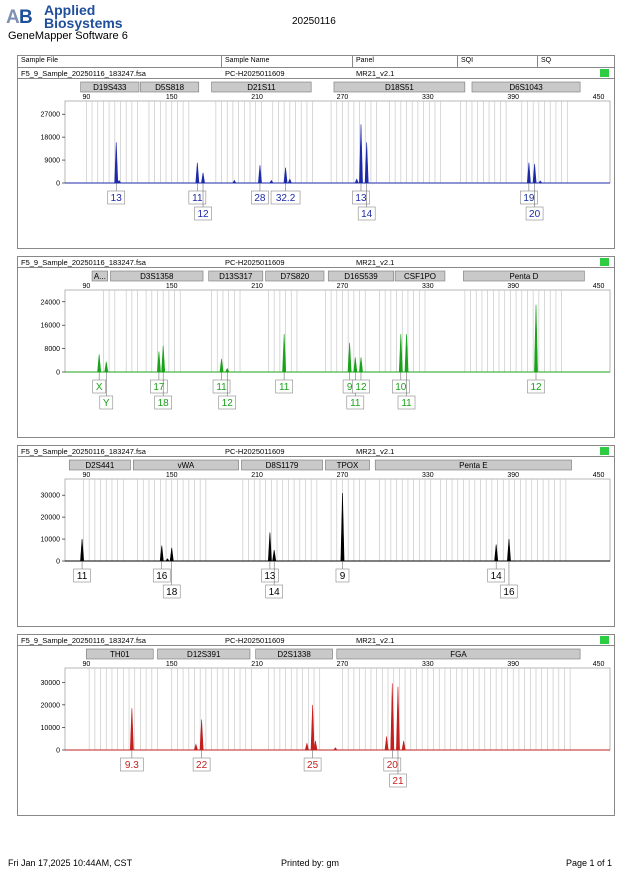 Image resolution: width=620 pixels, height=877 pixels. What do you see at coordinates (51, 496) in the screenshot?
I see `y-tick-label: 30000` at bounding box center [51, 496].